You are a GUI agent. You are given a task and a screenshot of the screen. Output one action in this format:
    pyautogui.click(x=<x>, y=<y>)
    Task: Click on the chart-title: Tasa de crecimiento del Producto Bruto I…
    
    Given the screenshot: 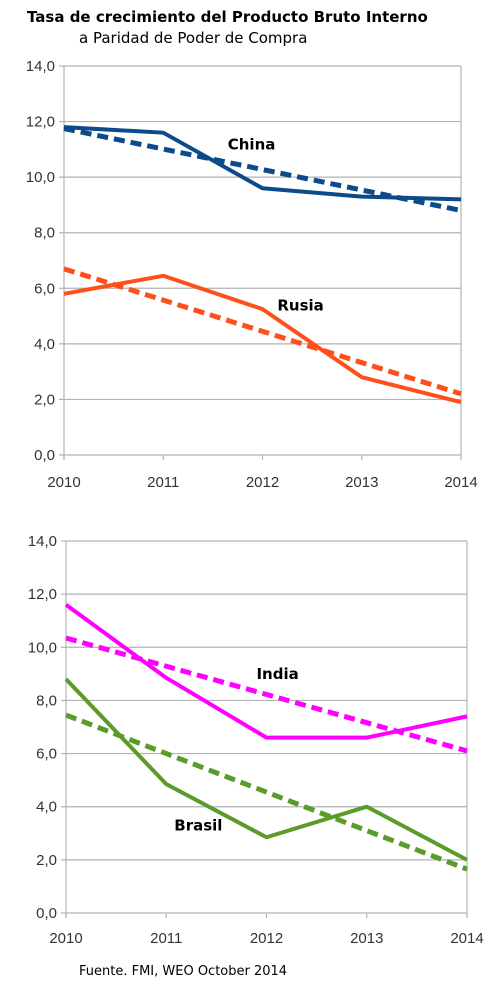 What is the action you would take?
    pyautogui.click(x=227, y=17)
    